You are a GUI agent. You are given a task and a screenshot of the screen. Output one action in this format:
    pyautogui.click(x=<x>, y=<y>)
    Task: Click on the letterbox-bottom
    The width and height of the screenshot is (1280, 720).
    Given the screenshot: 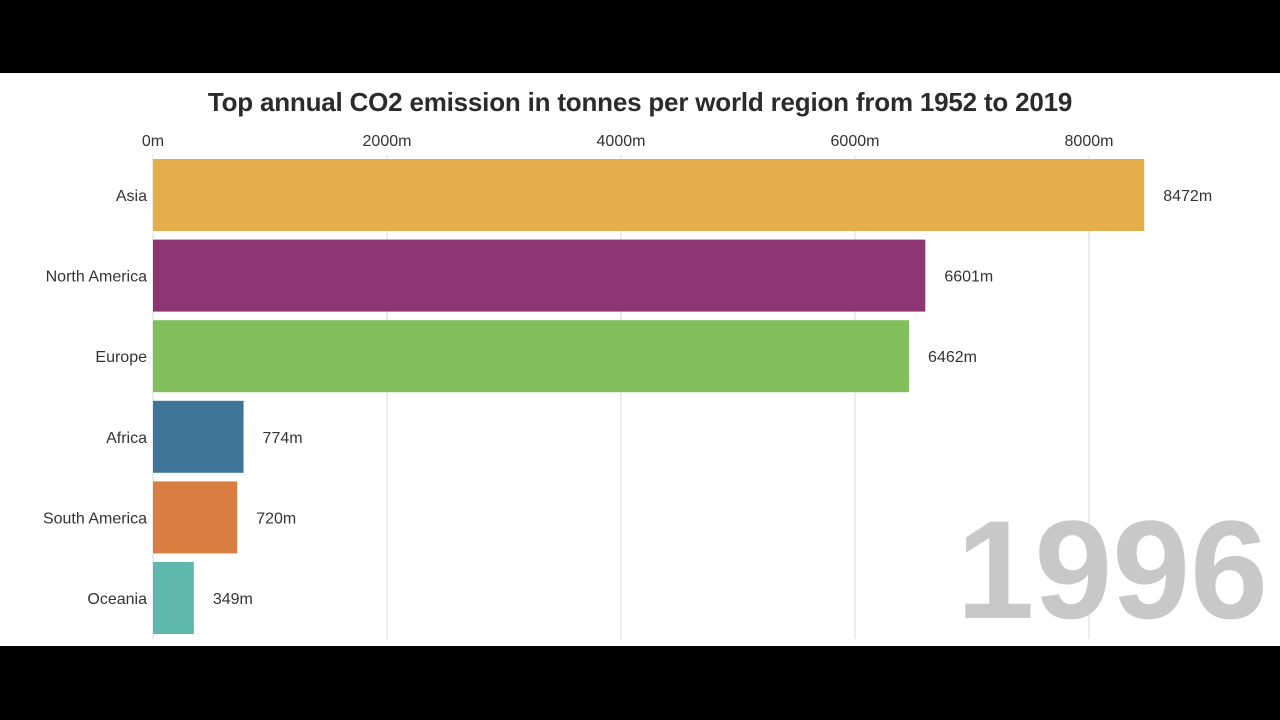 What is the action you would take?
    pyautogui.click(x=640, y=683)
    